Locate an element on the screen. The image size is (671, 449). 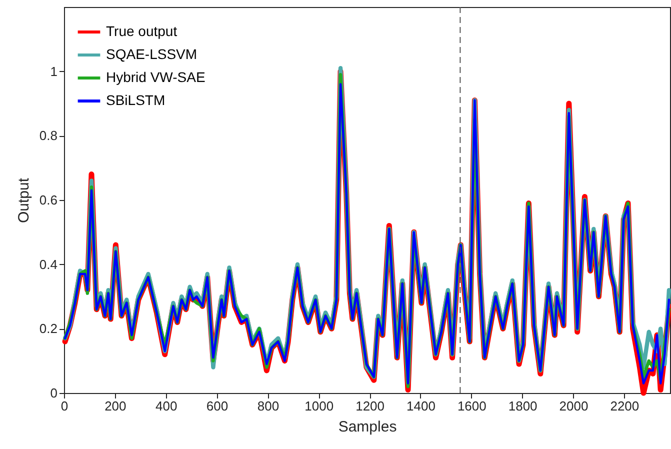
x-tick-label: 800 is located at coordinates (268, 406).